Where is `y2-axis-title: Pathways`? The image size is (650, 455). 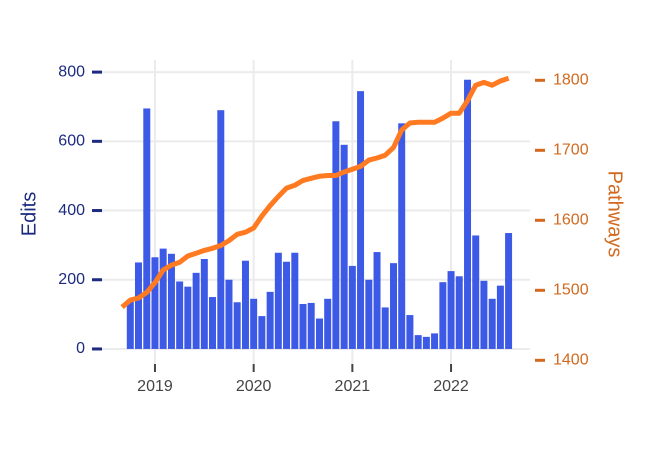
y2-axis-title: Pathways is located at coordinates (615, 214).